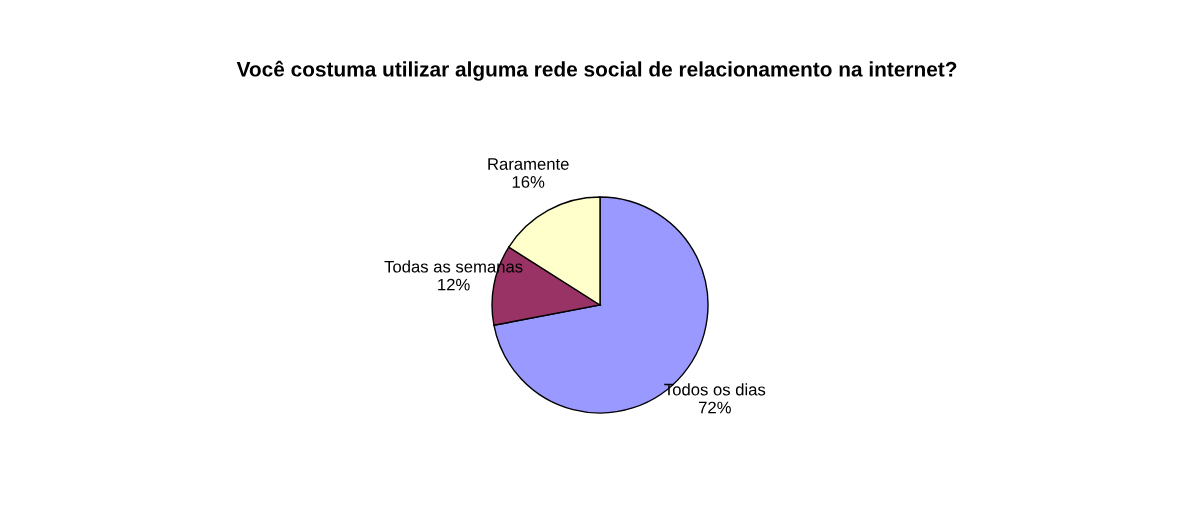 This screenshot has height=506, width=1194. I want to click on data-label: 16%, so click(528, 182).